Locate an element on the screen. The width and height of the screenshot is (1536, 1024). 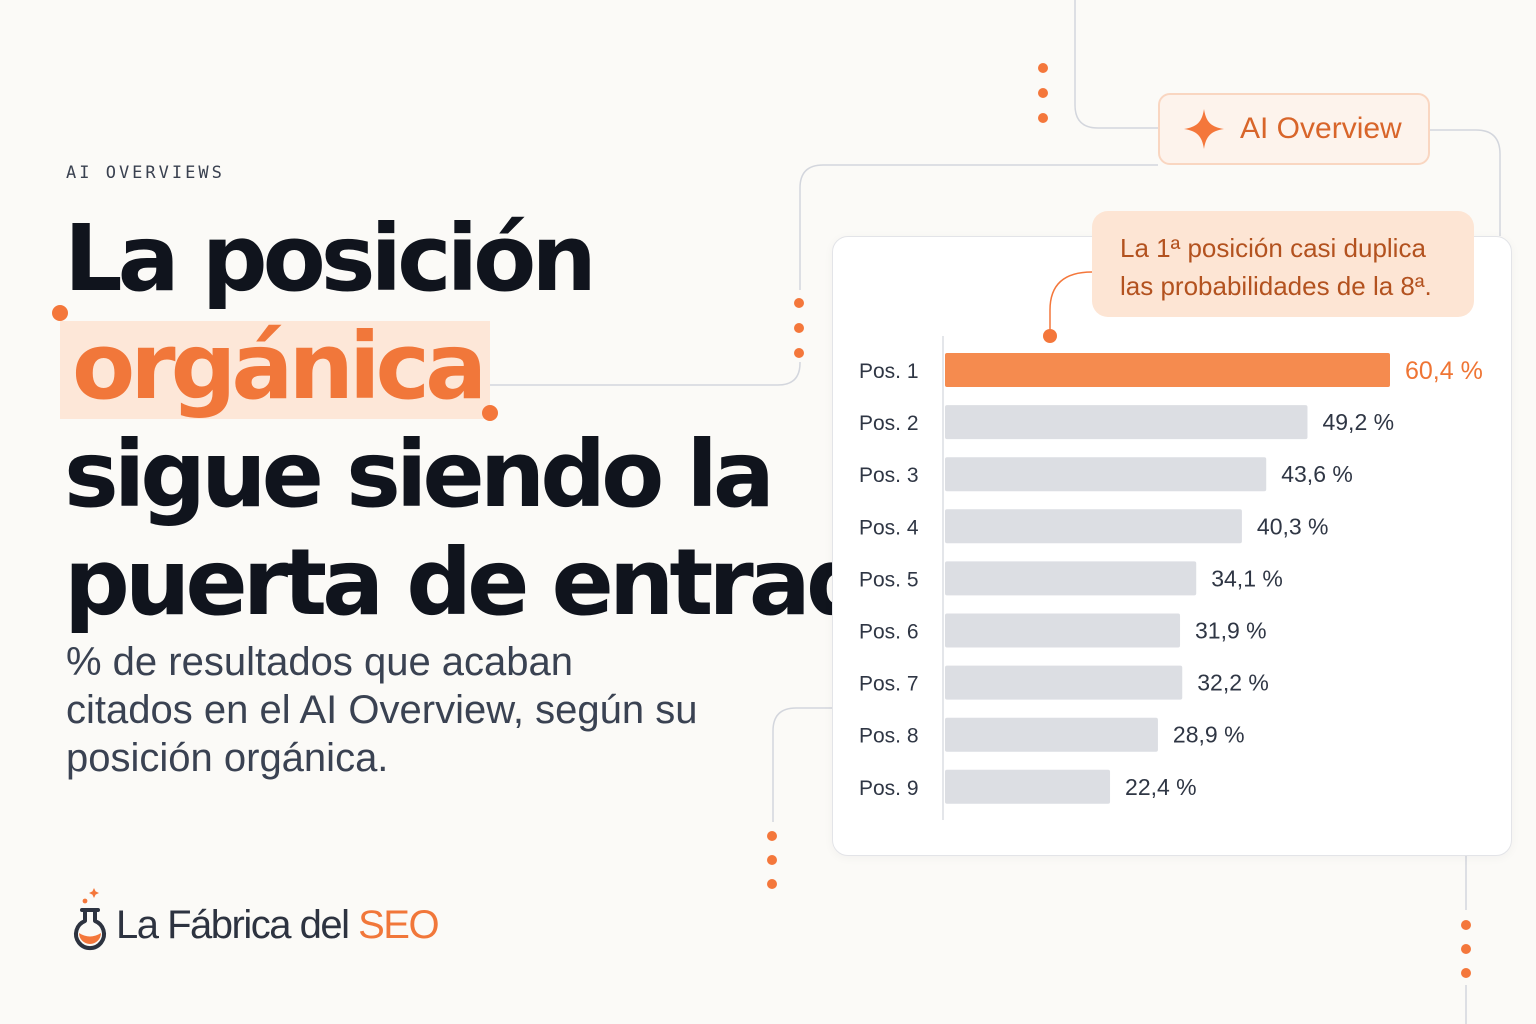
headline-line-1: La posición is located at coordinates (330, 258).